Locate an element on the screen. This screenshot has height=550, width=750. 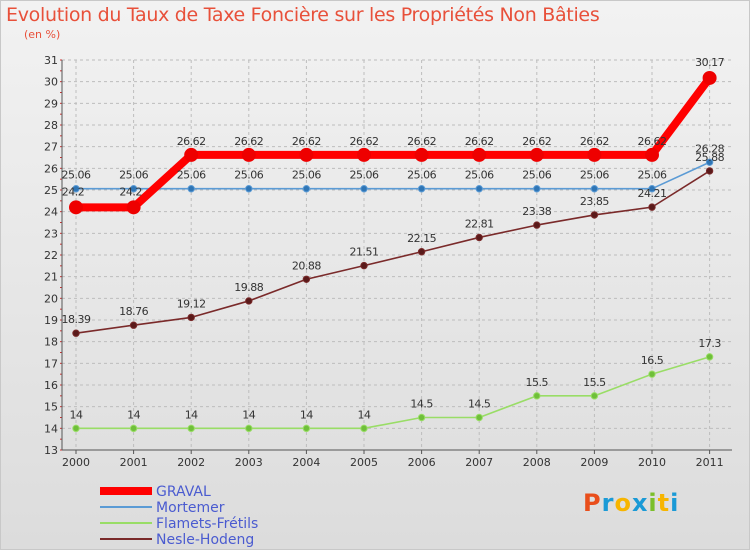
data-label: 17.3 is located at coordinates (709, 343).